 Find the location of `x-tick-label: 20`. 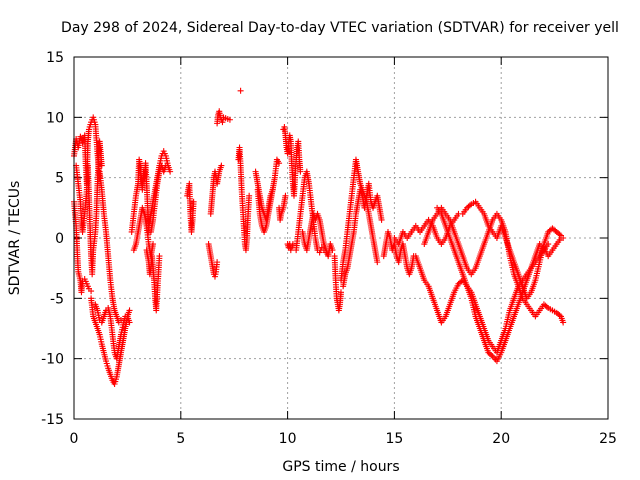

x-tick-label: 20 is located at coordinates (501, 439).